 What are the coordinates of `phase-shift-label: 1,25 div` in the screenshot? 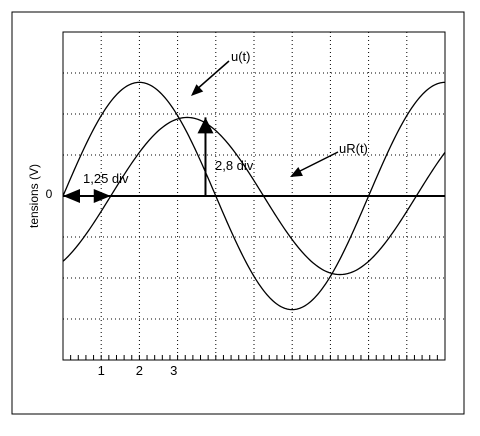 It's located at (106, 178).